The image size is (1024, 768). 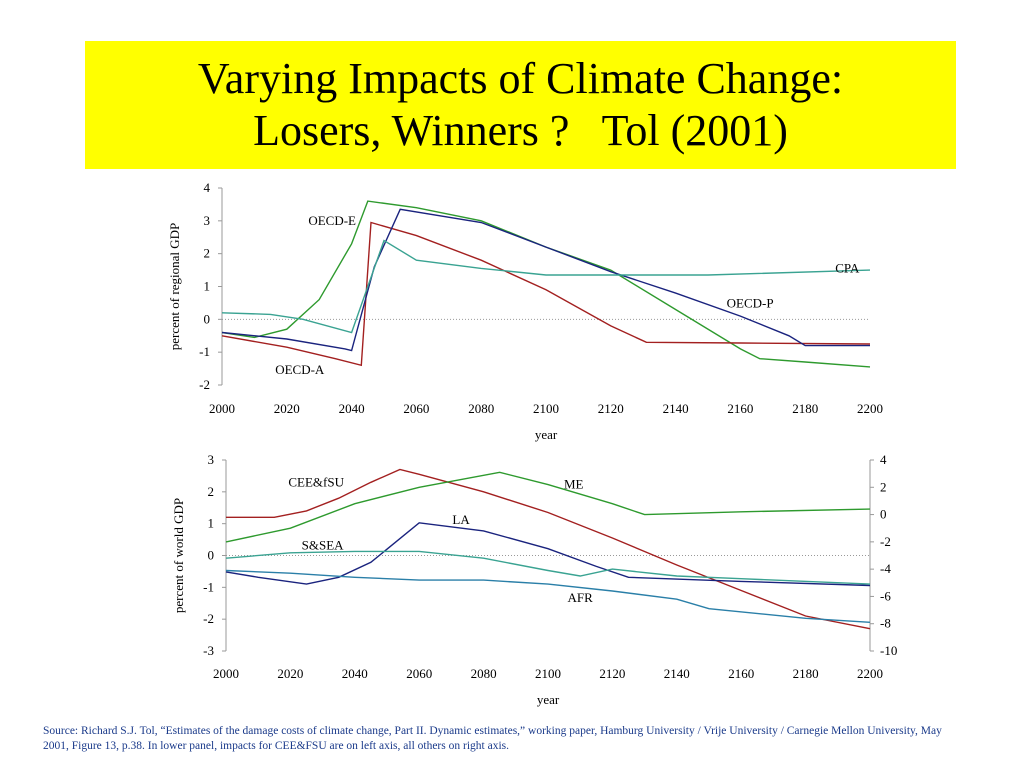 I want to click on series-line-oecd-e, so click(x=546, y=284).